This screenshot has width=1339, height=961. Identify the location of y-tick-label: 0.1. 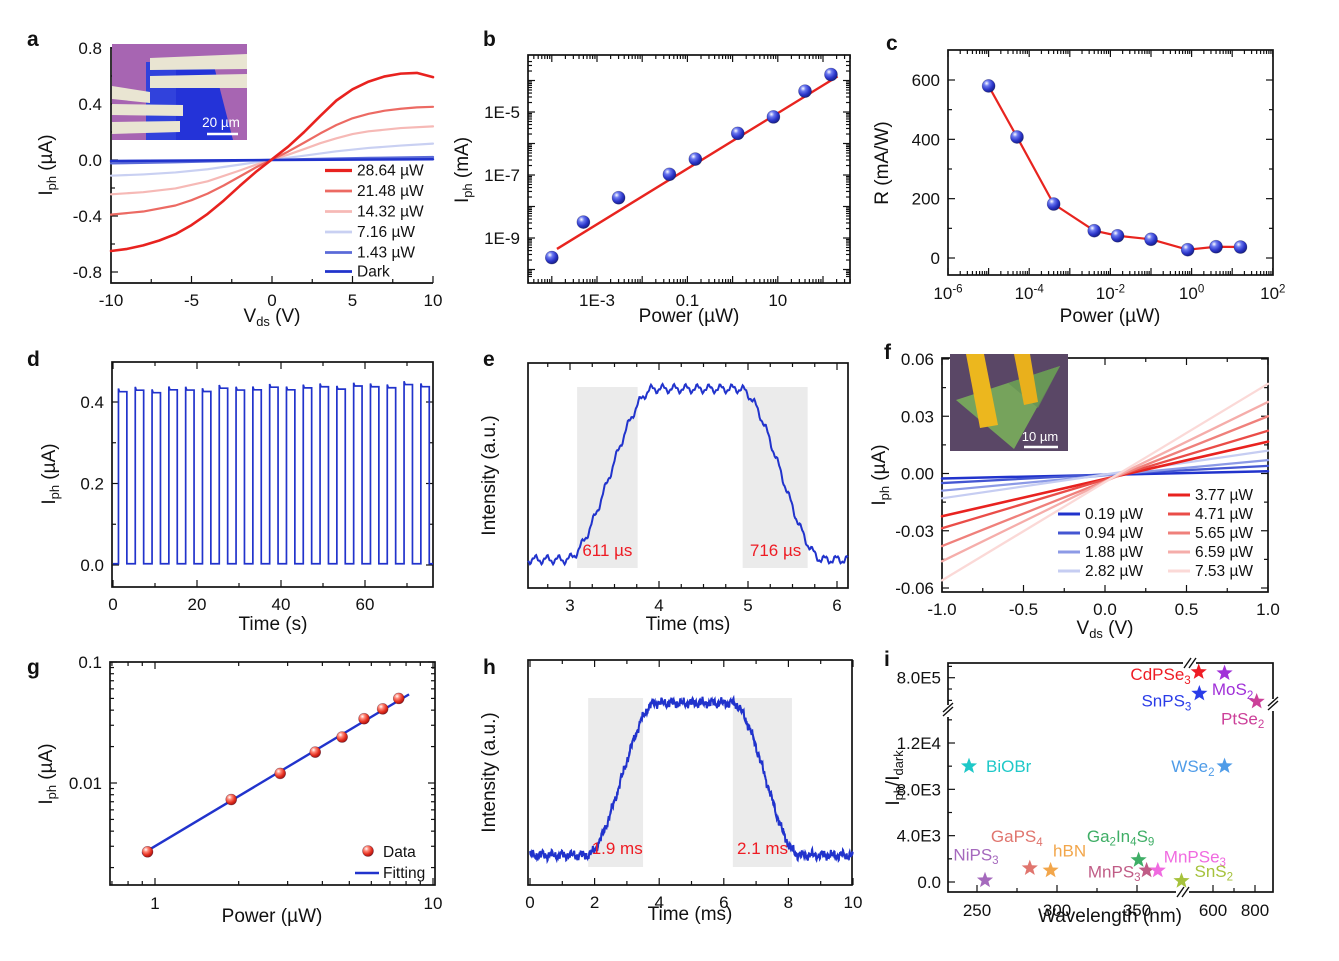
(90, 662).